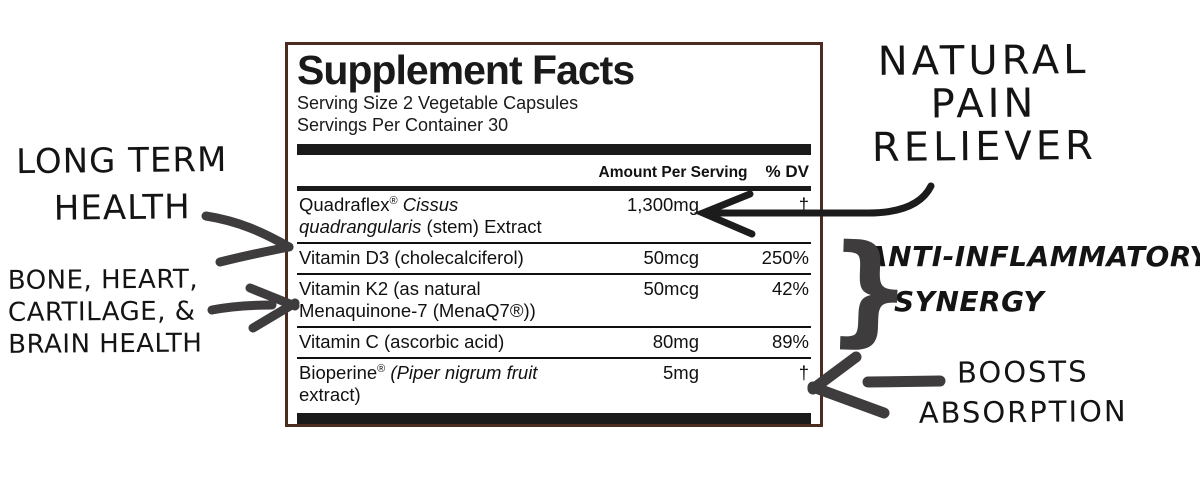  Describe the element at coordinates (554, 170) in the screenshot. I see `column-headers: Amount Per Serving % DV` at that location.